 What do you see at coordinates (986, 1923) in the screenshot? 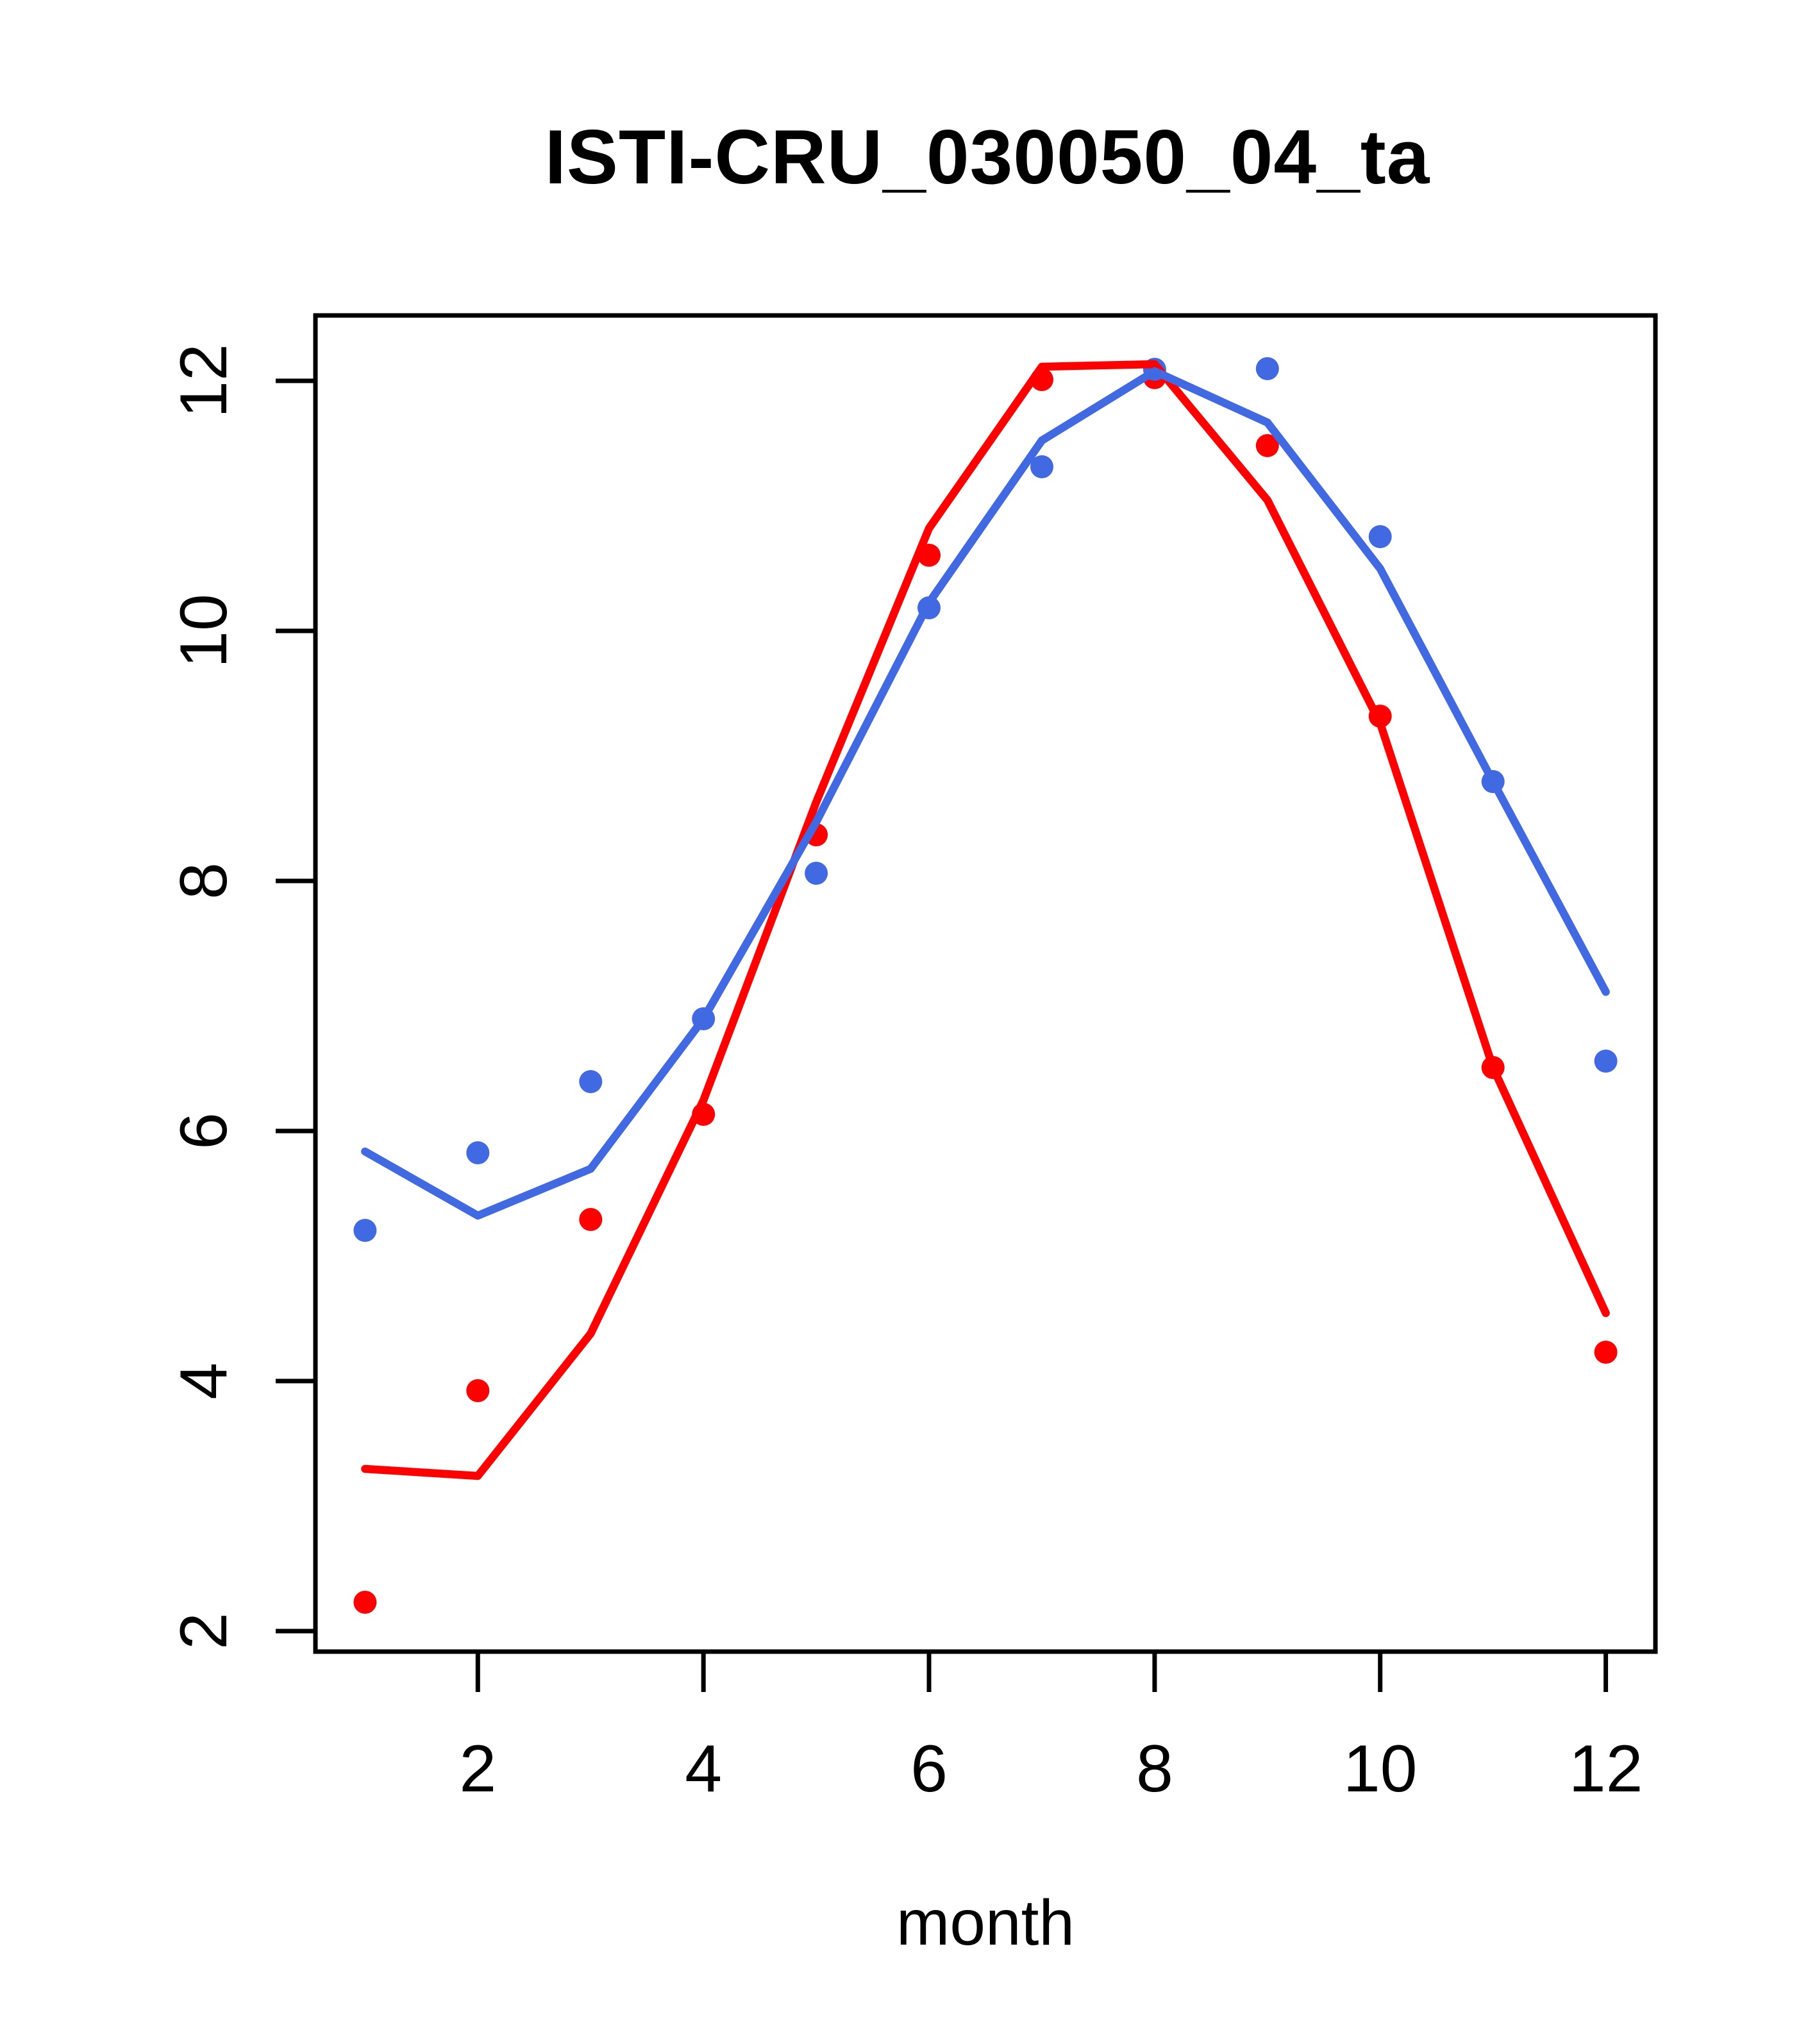
I see `svg-text: month` at bounding box center [986, 1923].